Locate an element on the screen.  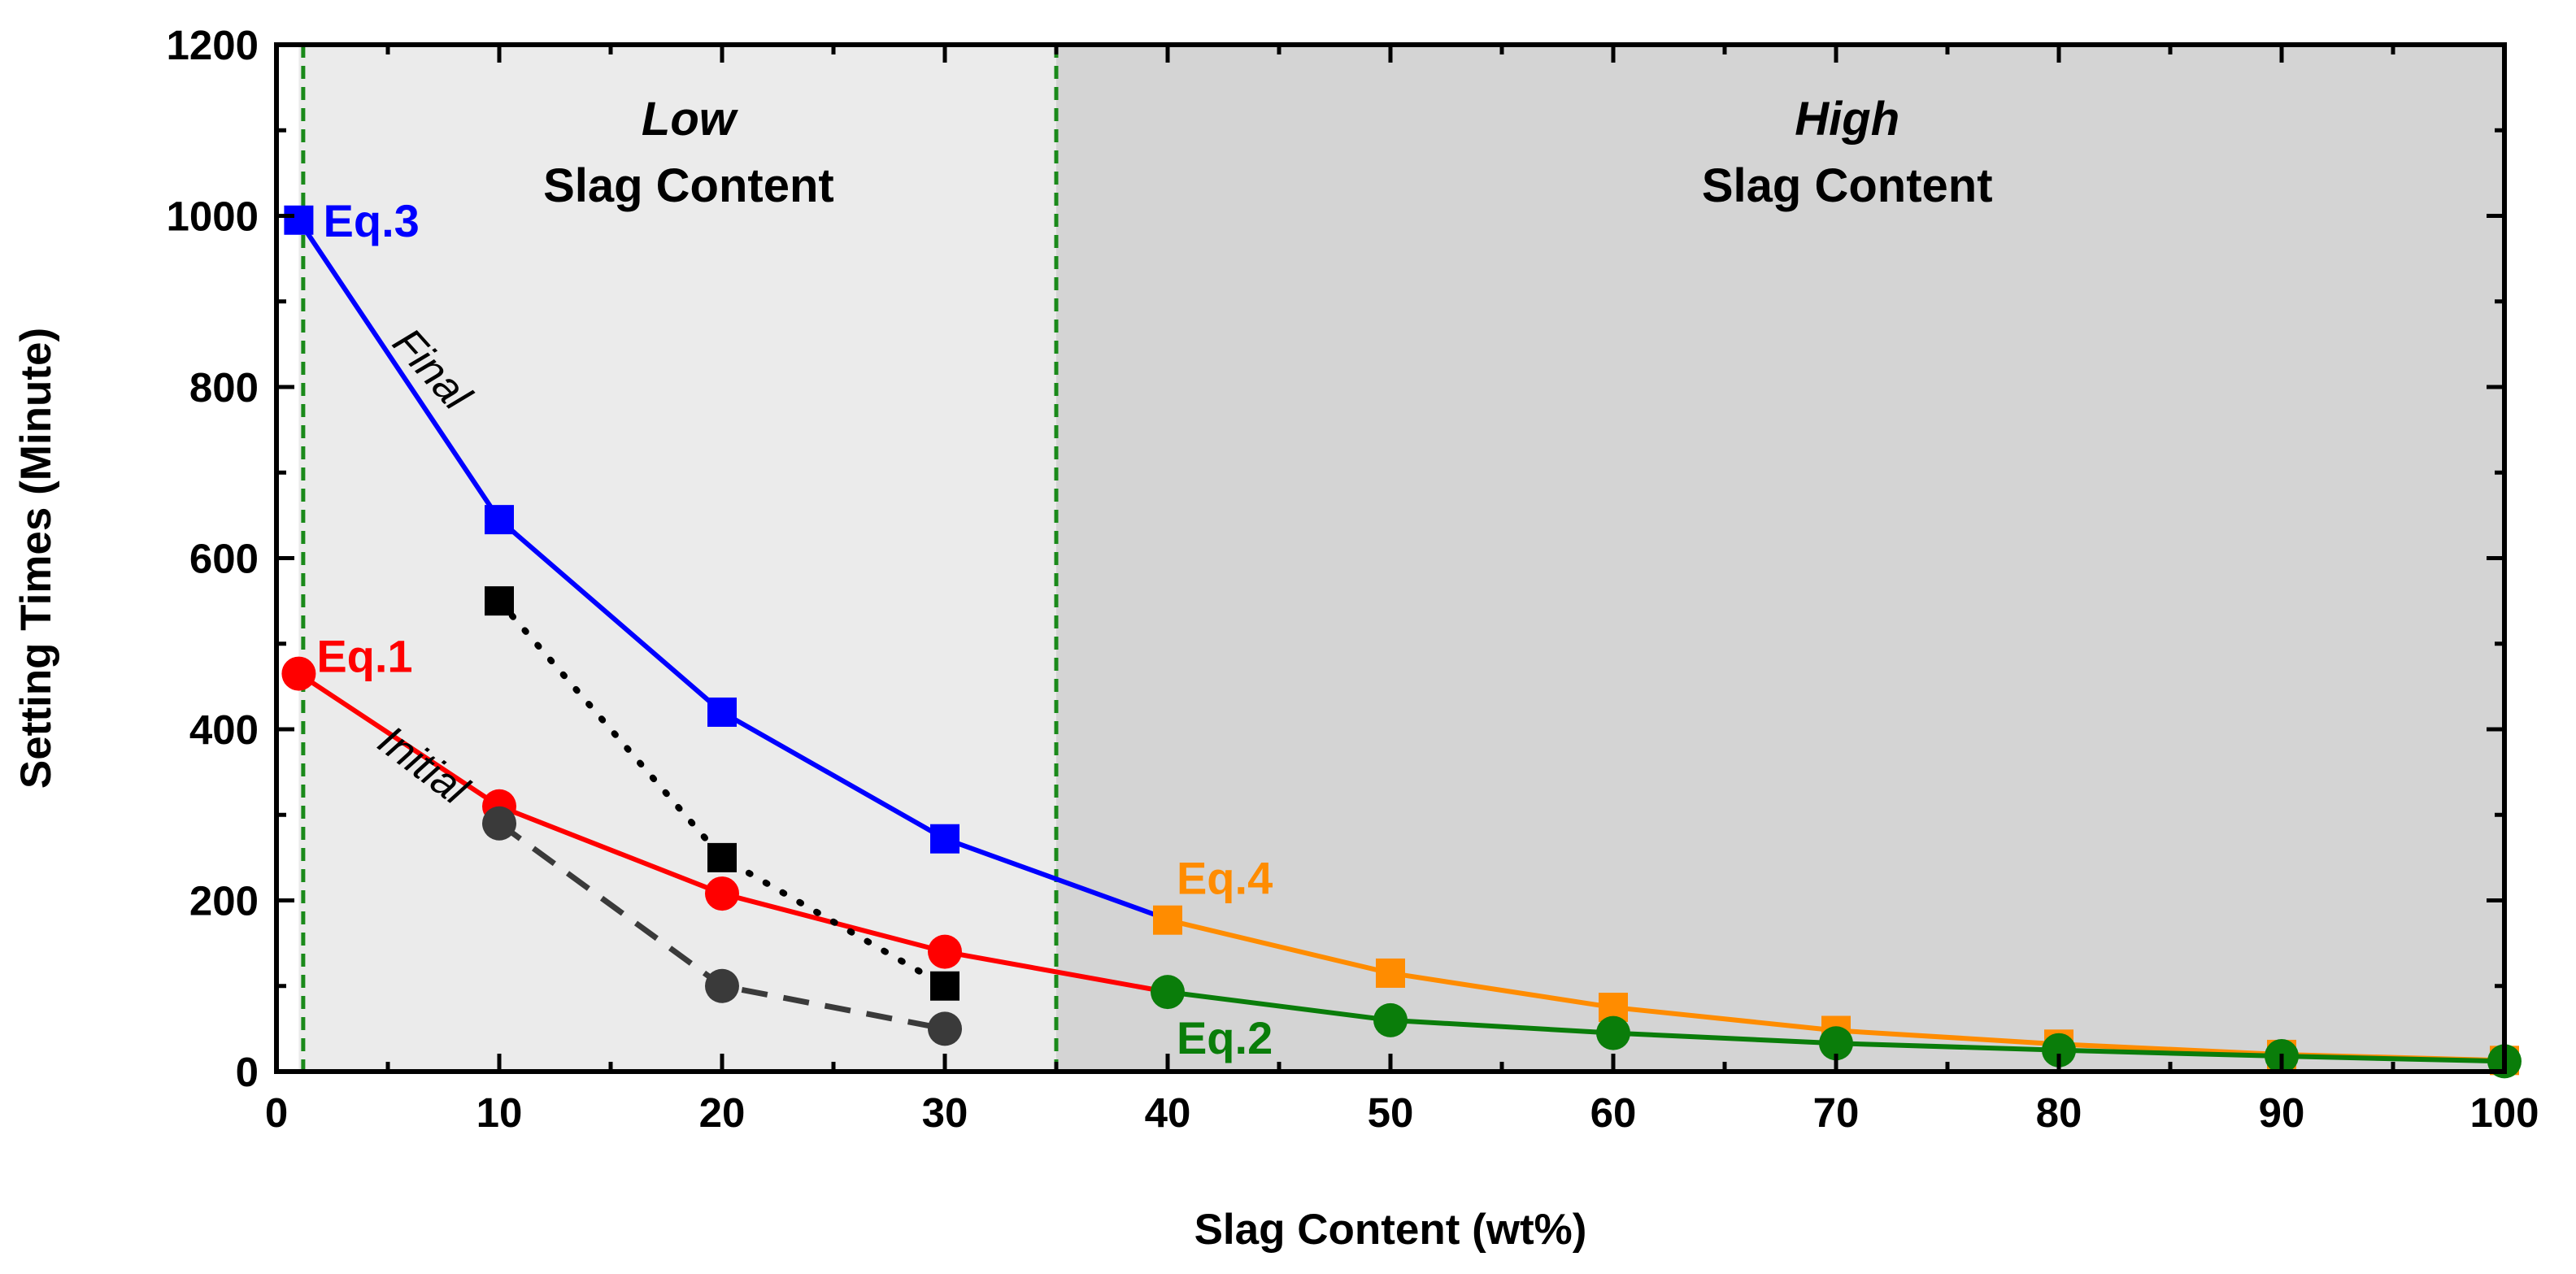
x-tick-label: 60 is located at coordinates (1614, 1112).